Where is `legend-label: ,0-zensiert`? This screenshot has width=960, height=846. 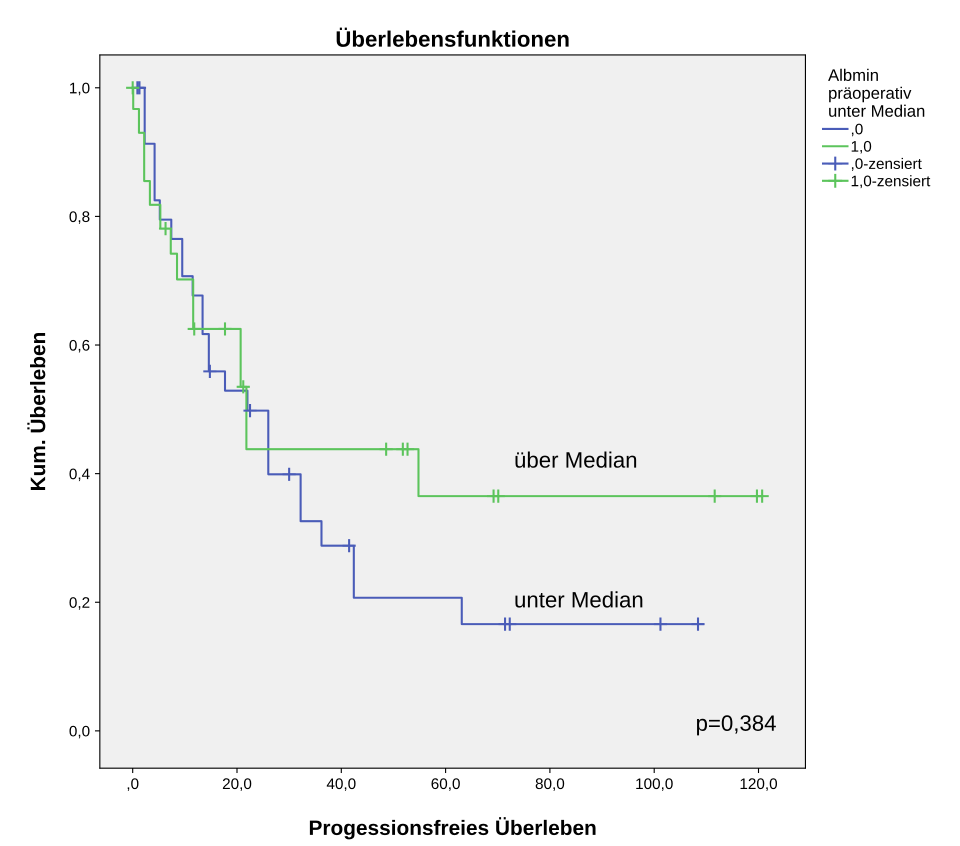 legend-label: ,0-zensiert is located at coordinates (887, 164).